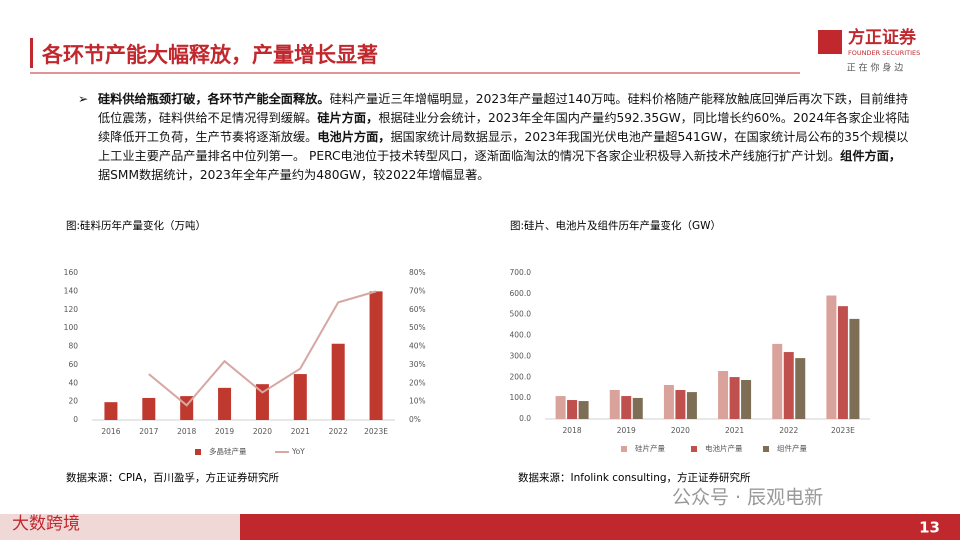 This screenshot has height=540, width=960. What do you see at coordinates (875, 68) in the screenshot?
I see `slogan: 正 在 你 身 边` at bounding box center [875, 68].